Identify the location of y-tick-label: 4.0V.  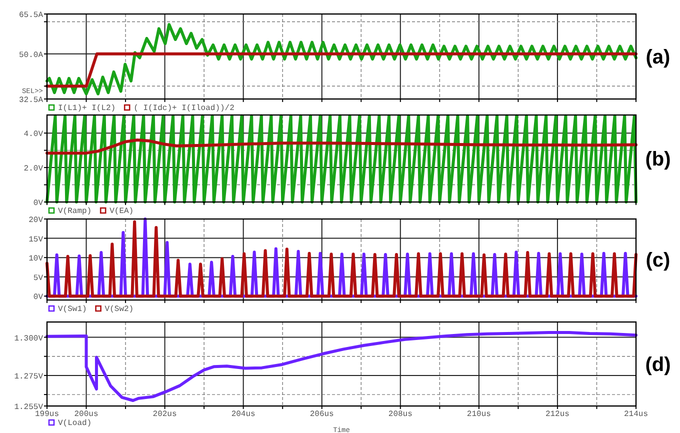
(34, 135).